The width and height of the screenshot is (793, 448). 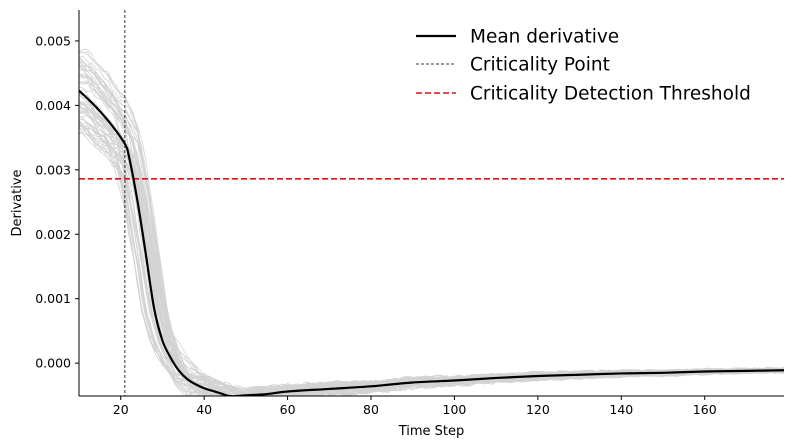 I want to click on y-tick-label: 0.005, so click(x=53, y=40).